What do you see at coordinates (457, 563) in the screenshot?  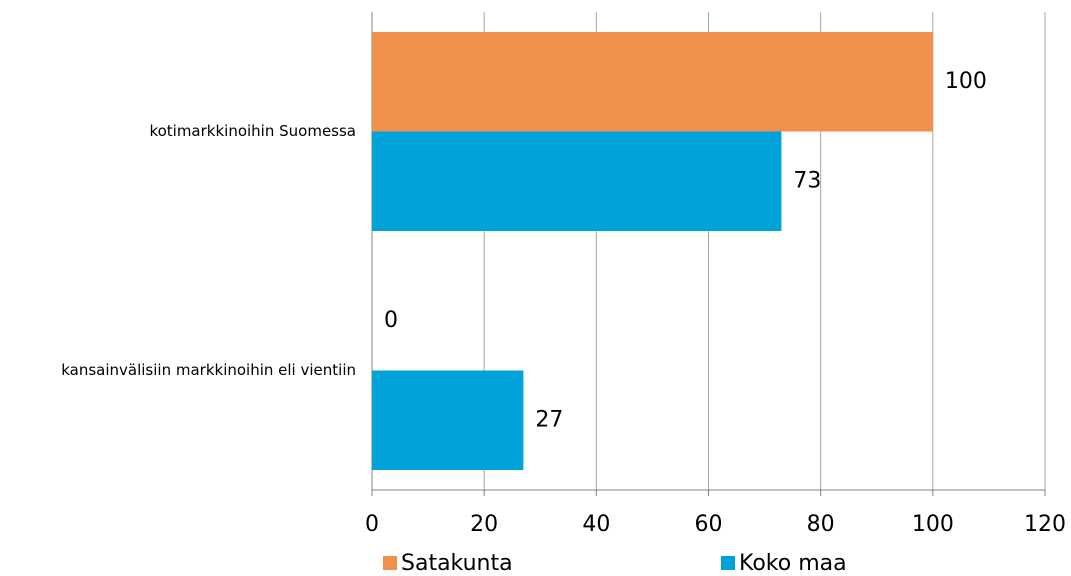 I see `legend-label: Satakunta` at bounding box center [457, 563].